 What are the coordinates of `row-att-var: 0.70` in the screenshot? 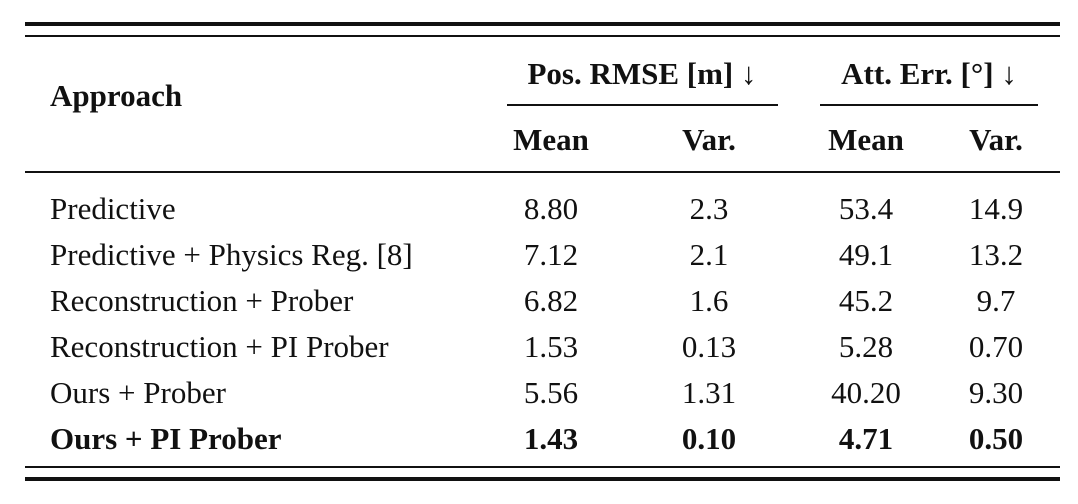 It's located at (996, 346).